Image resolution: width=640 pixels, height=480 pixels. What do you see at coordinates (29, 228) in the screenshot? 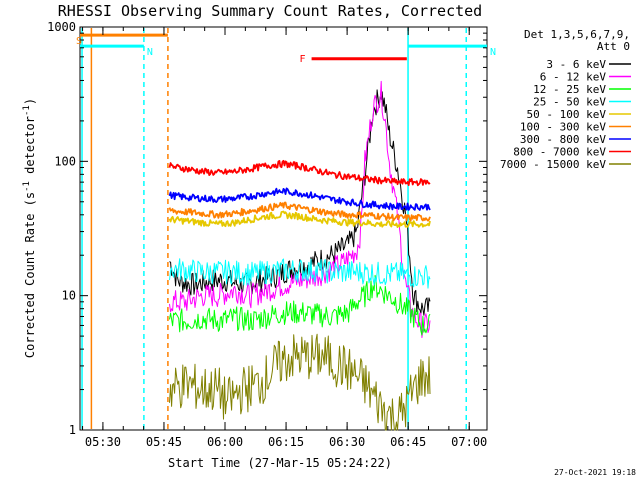
I see `y-axis-label: Corrected Count Rate (s-1 detector-1)` at bounding box center [29, 228].